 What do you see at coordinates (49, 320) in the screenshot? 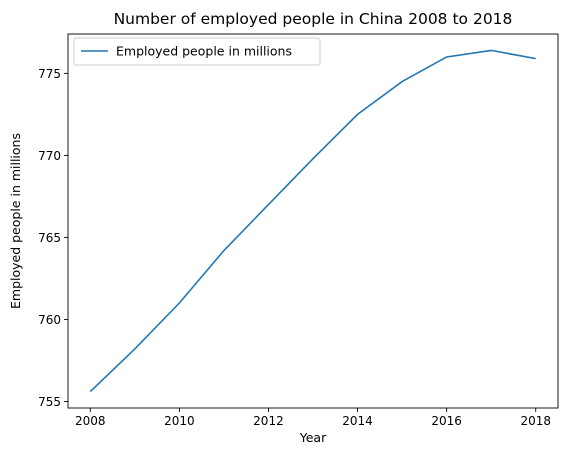
I see `y-tick-label: 760` at bounding box center [49, 320].